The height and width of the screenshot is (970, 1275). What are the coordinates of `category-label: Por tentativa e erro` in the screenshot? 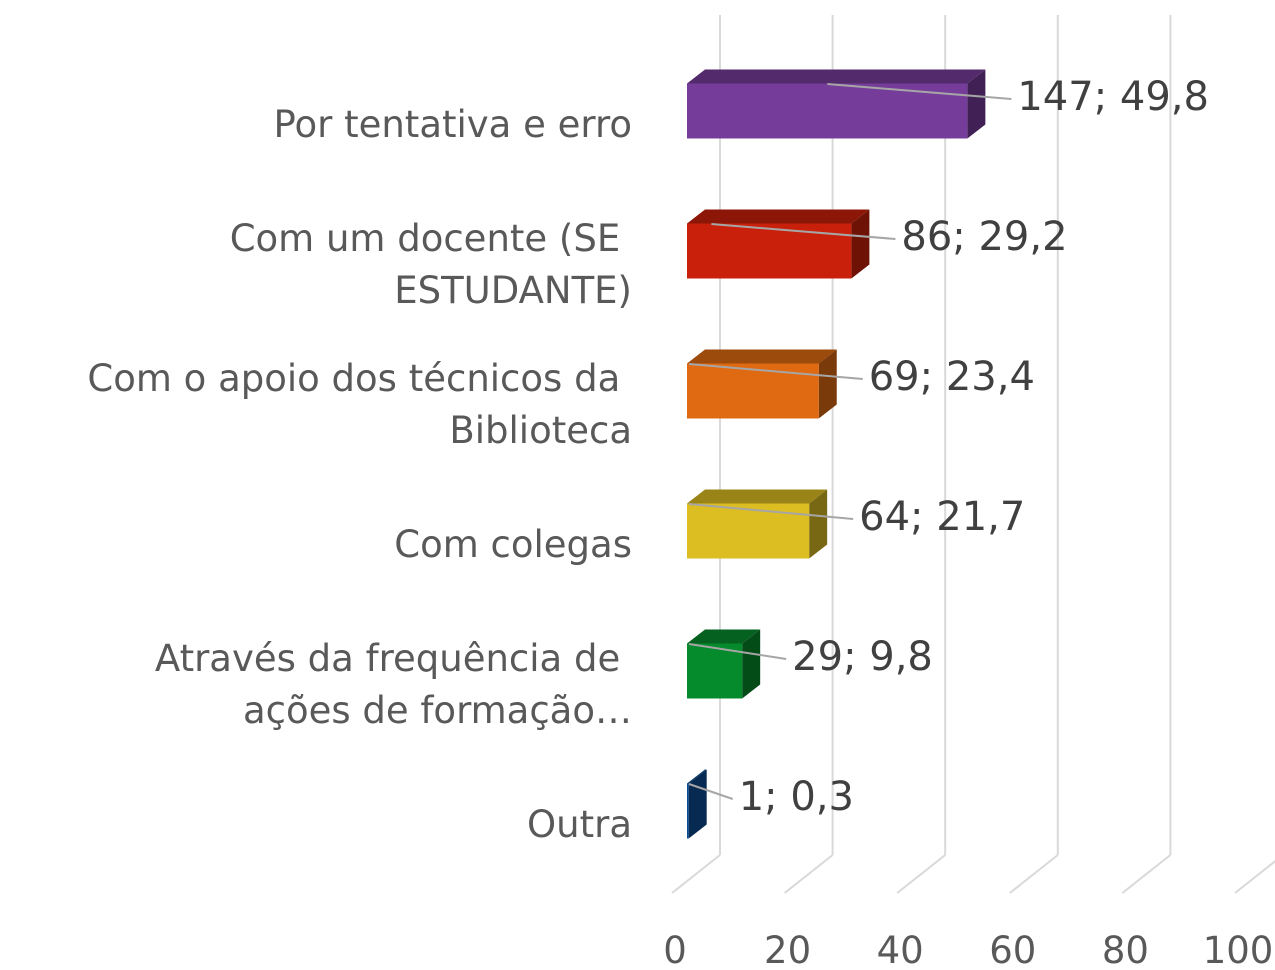 It's located at (452, 124).